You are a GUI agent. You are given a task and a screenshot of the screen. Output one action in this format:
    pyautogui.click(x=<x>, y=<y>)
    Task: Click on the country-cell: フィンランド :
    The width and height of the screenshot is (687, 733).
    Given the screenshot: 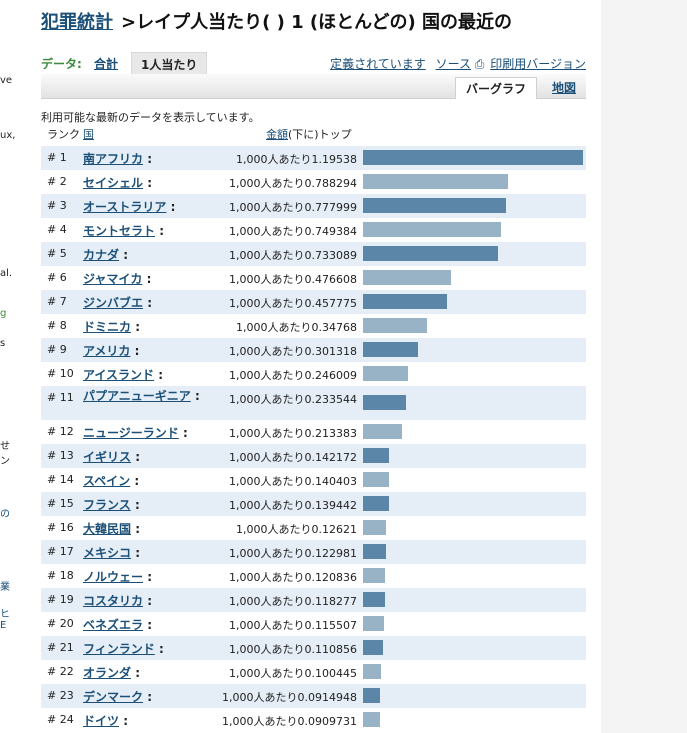 What is the action you would take?
    pyautogui.click(x=123, y=649)
    